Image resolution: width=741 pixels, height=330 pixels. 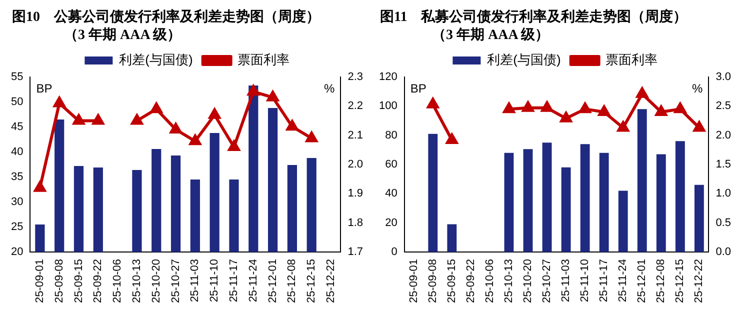 I want to click on y-tick-label: 120, so click(x=388, y=77).